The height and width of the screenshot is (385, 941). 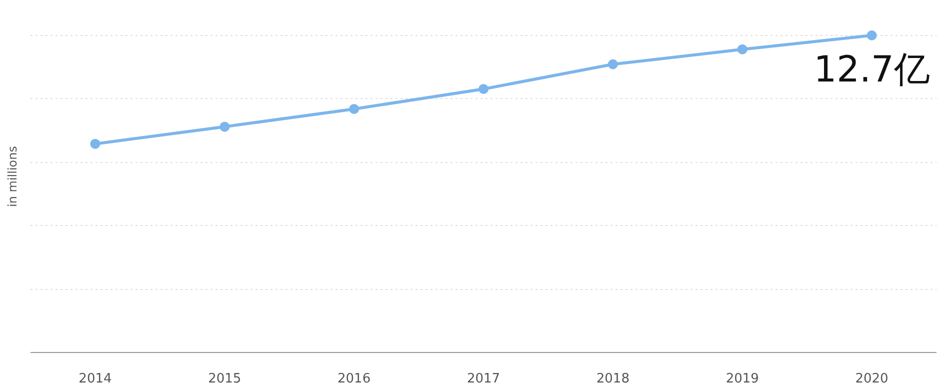 What do you see at coordinates (354, 378) in the screenshot?
I see `x-tick-label: 2016` at bounding box center [354, 378].